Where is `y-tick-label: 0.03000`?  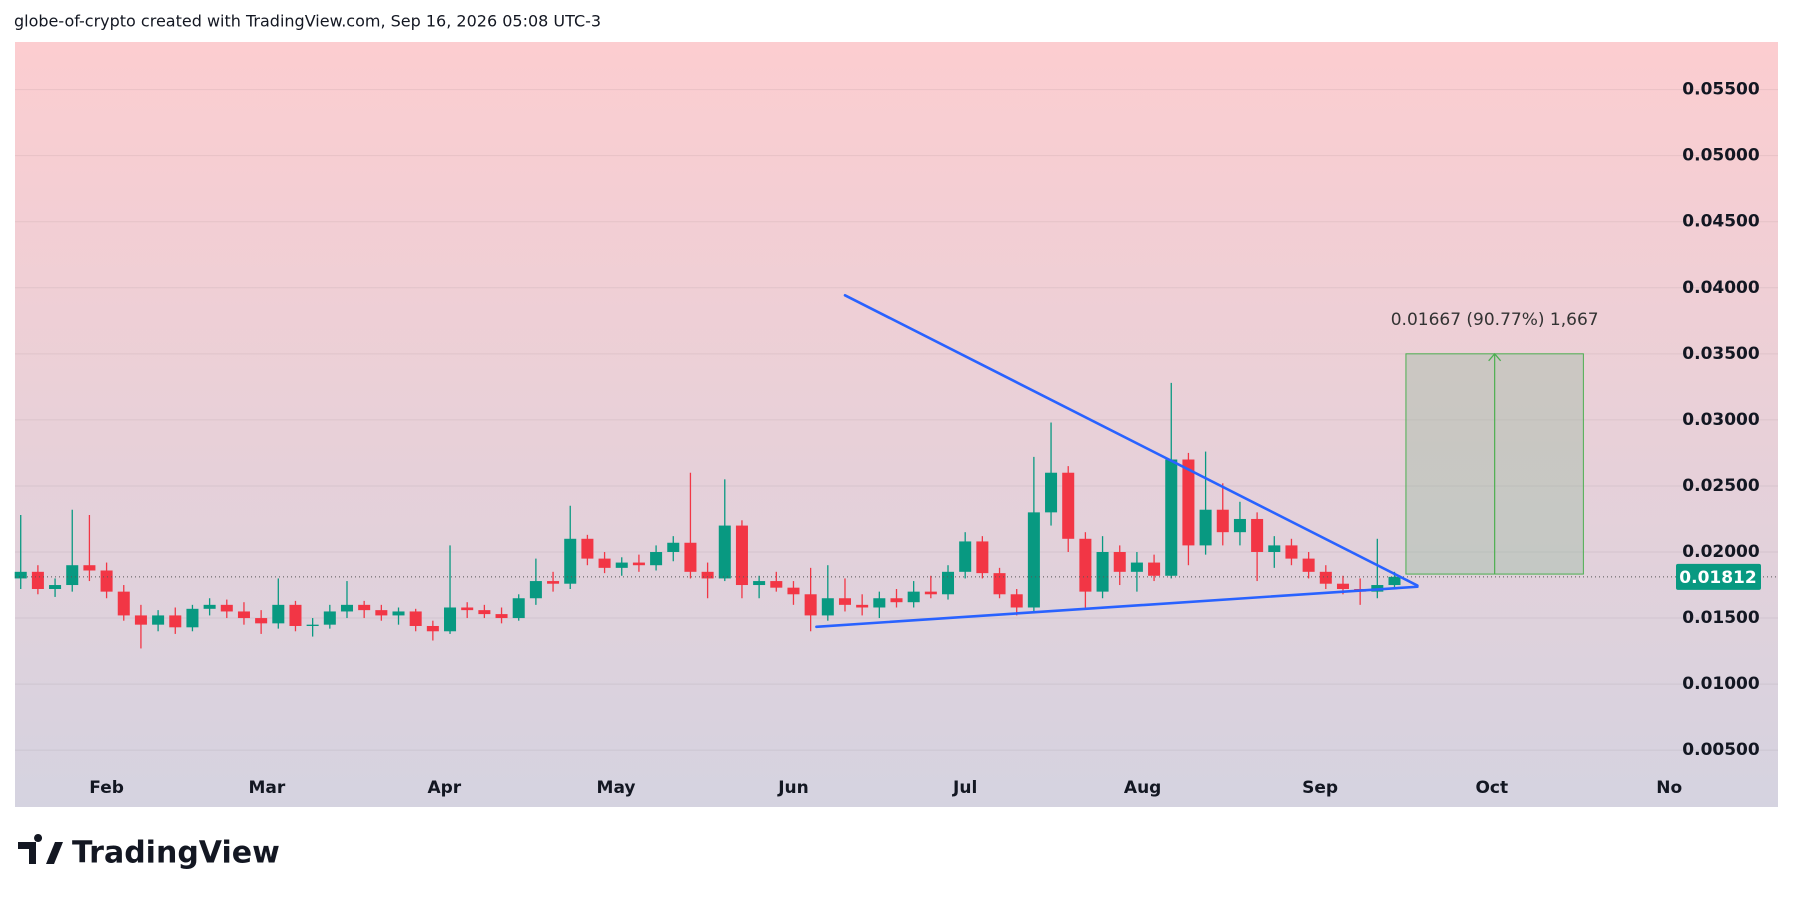
y-tick-label: 0.03000 is located at coordinates (1721, 420).